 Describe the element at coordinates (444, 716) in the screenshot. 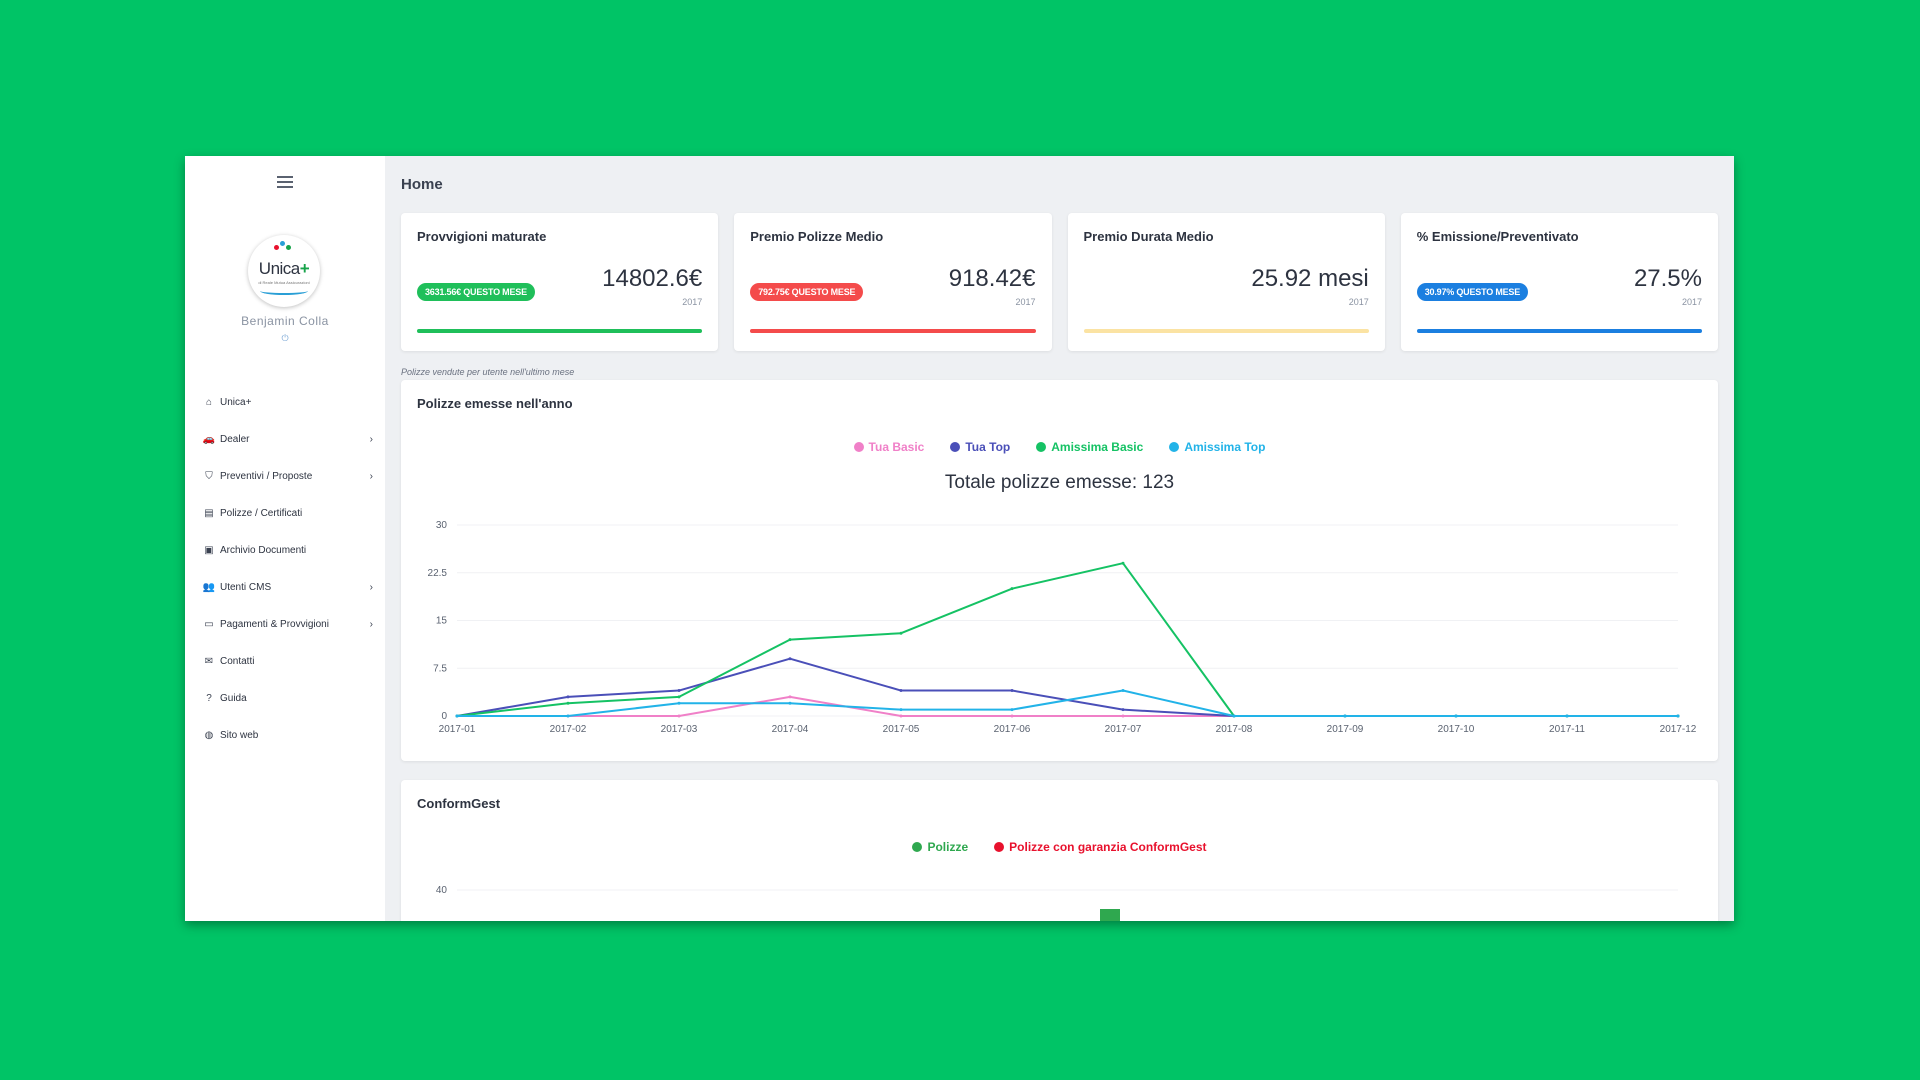

I see `y-tick-label: 0` at that location.